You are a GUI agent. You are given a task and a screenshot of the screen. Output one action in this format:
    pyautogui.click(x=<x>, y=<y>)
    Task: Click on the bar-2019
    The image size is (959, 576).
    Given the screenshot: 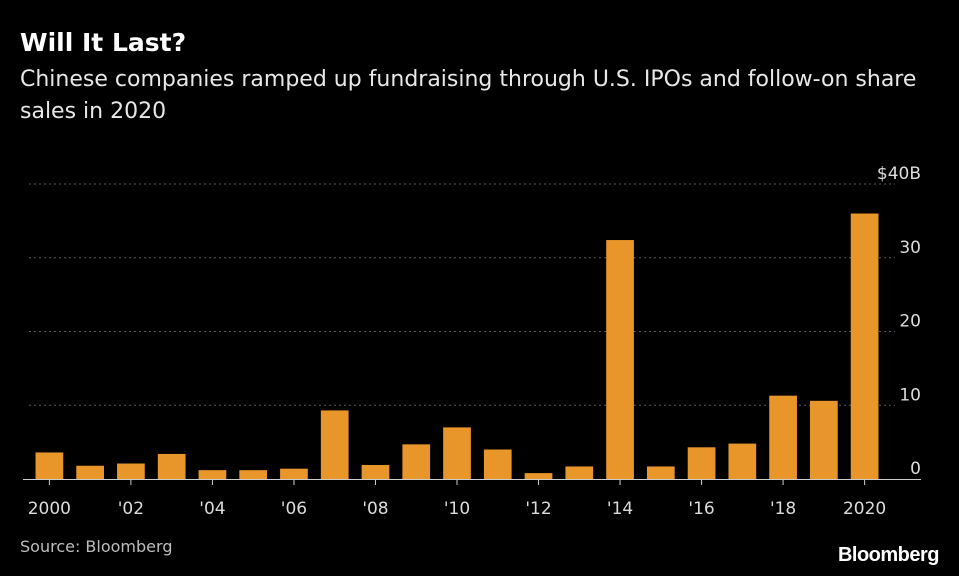 What is the action you would take?
    pyautogui.click(x=824, y=439)
    